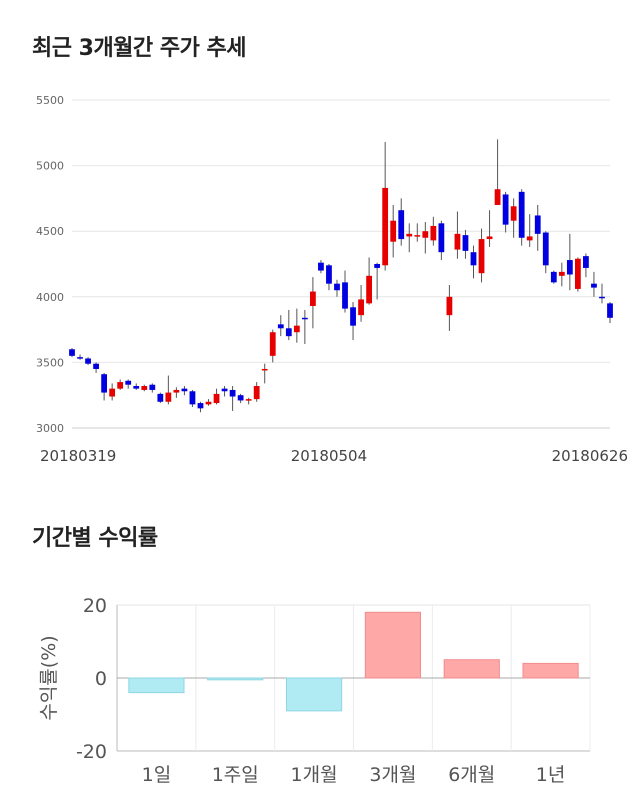  Describe the element at coordinates (50, 166) in the screenshot. I see `y-tick-label: 5000` at that location.